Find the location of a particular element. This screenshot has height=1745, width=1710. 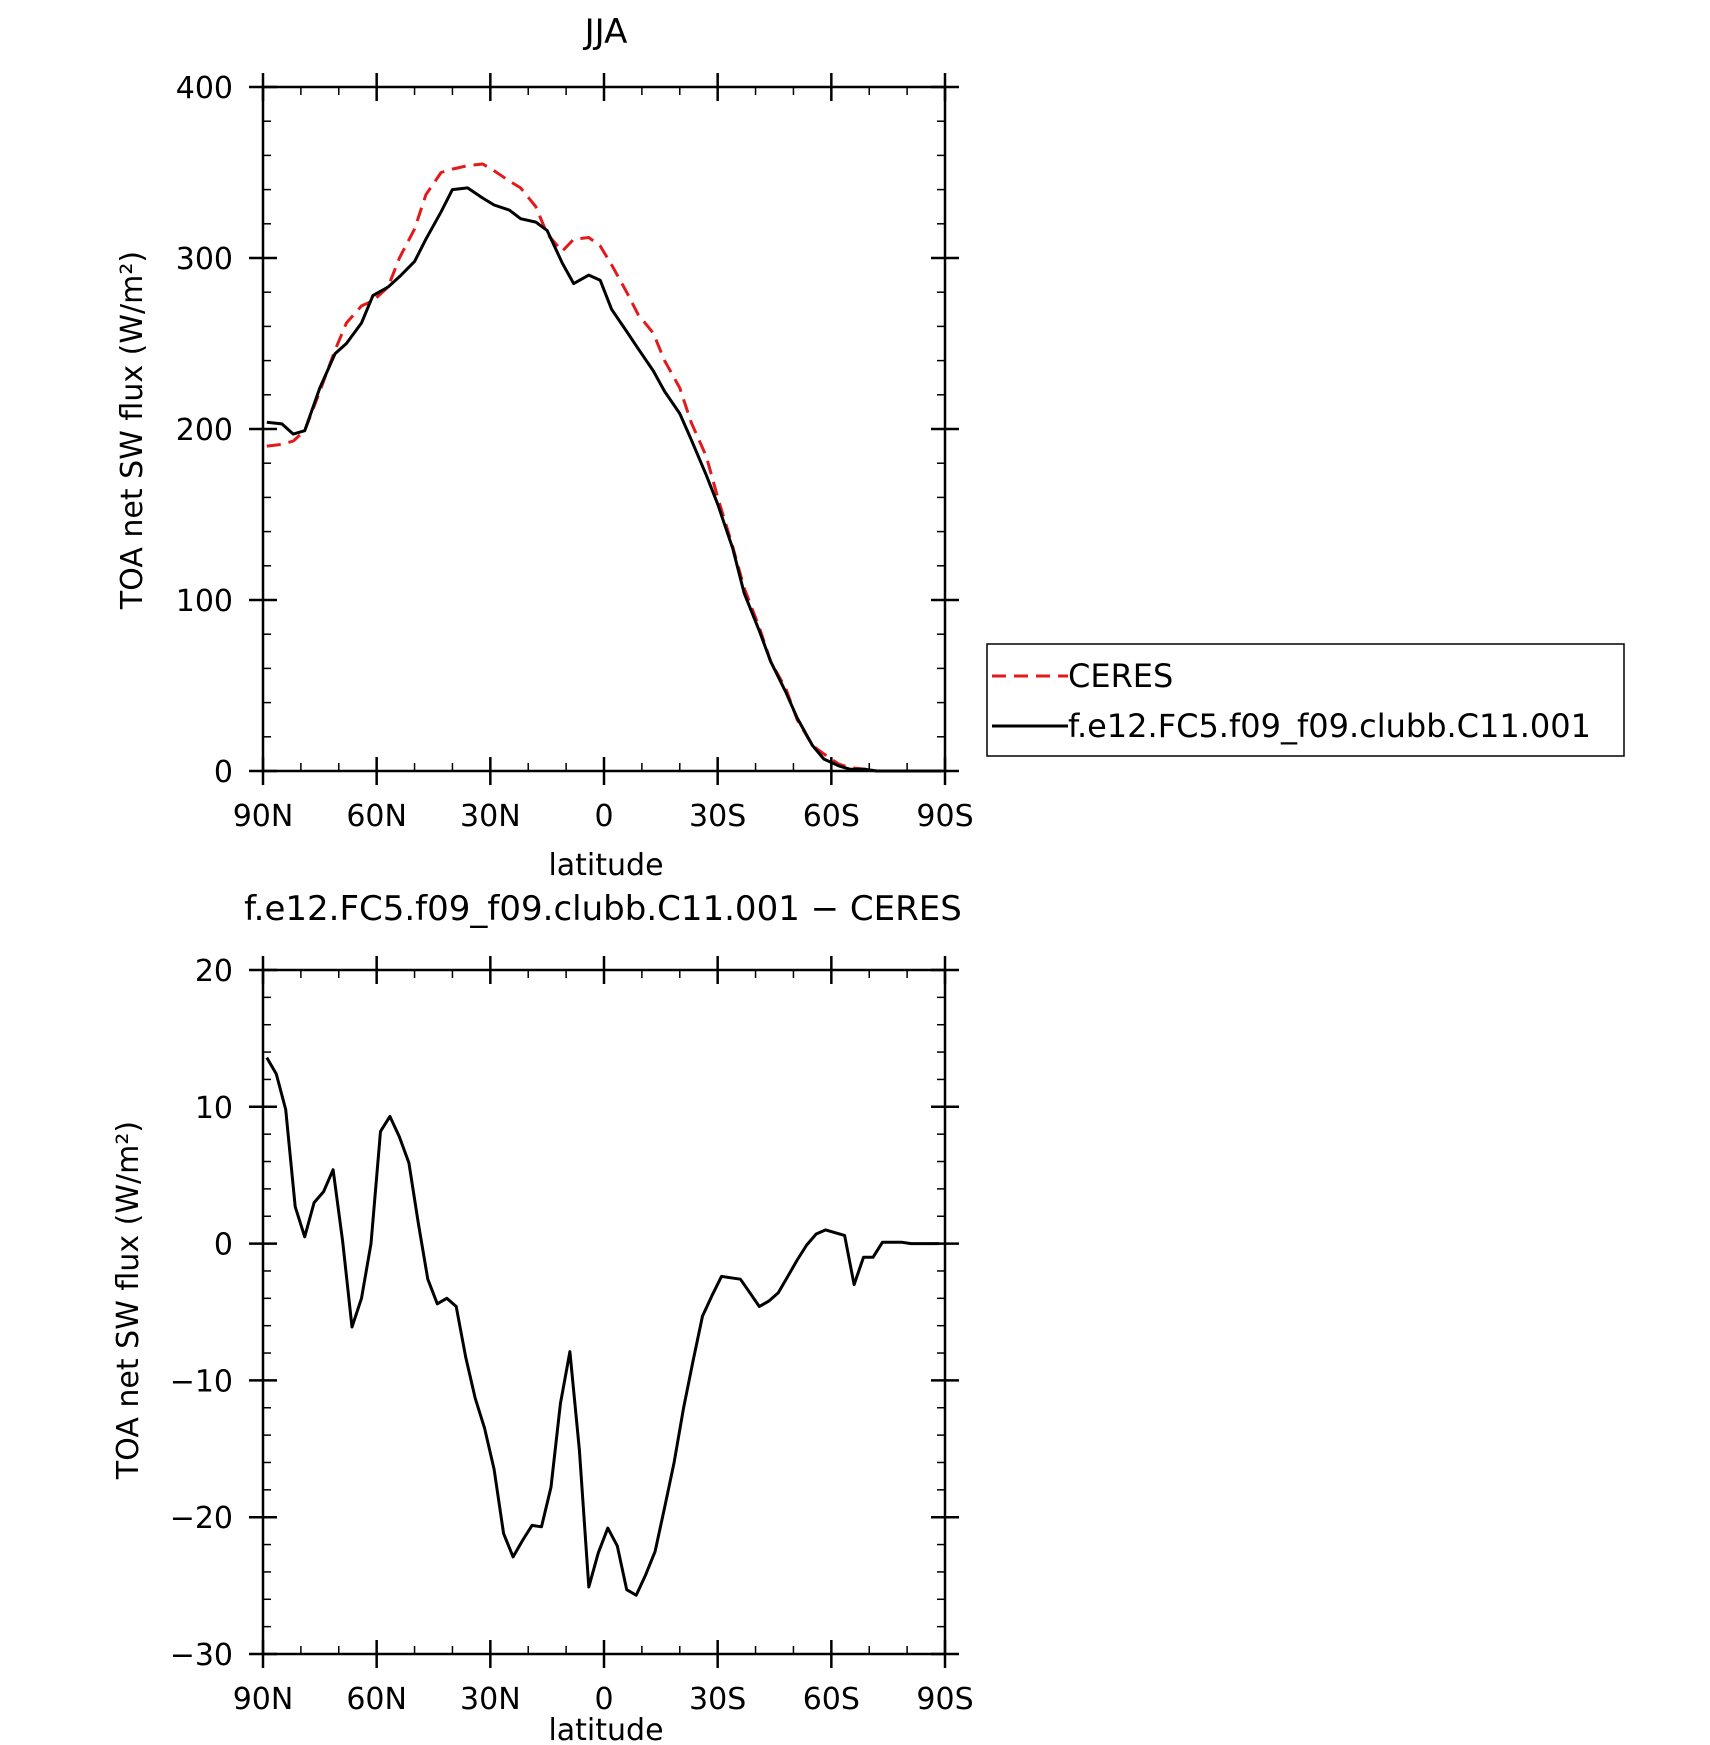

top-x-tick-label: 60N is located at coordinates (376, 816).